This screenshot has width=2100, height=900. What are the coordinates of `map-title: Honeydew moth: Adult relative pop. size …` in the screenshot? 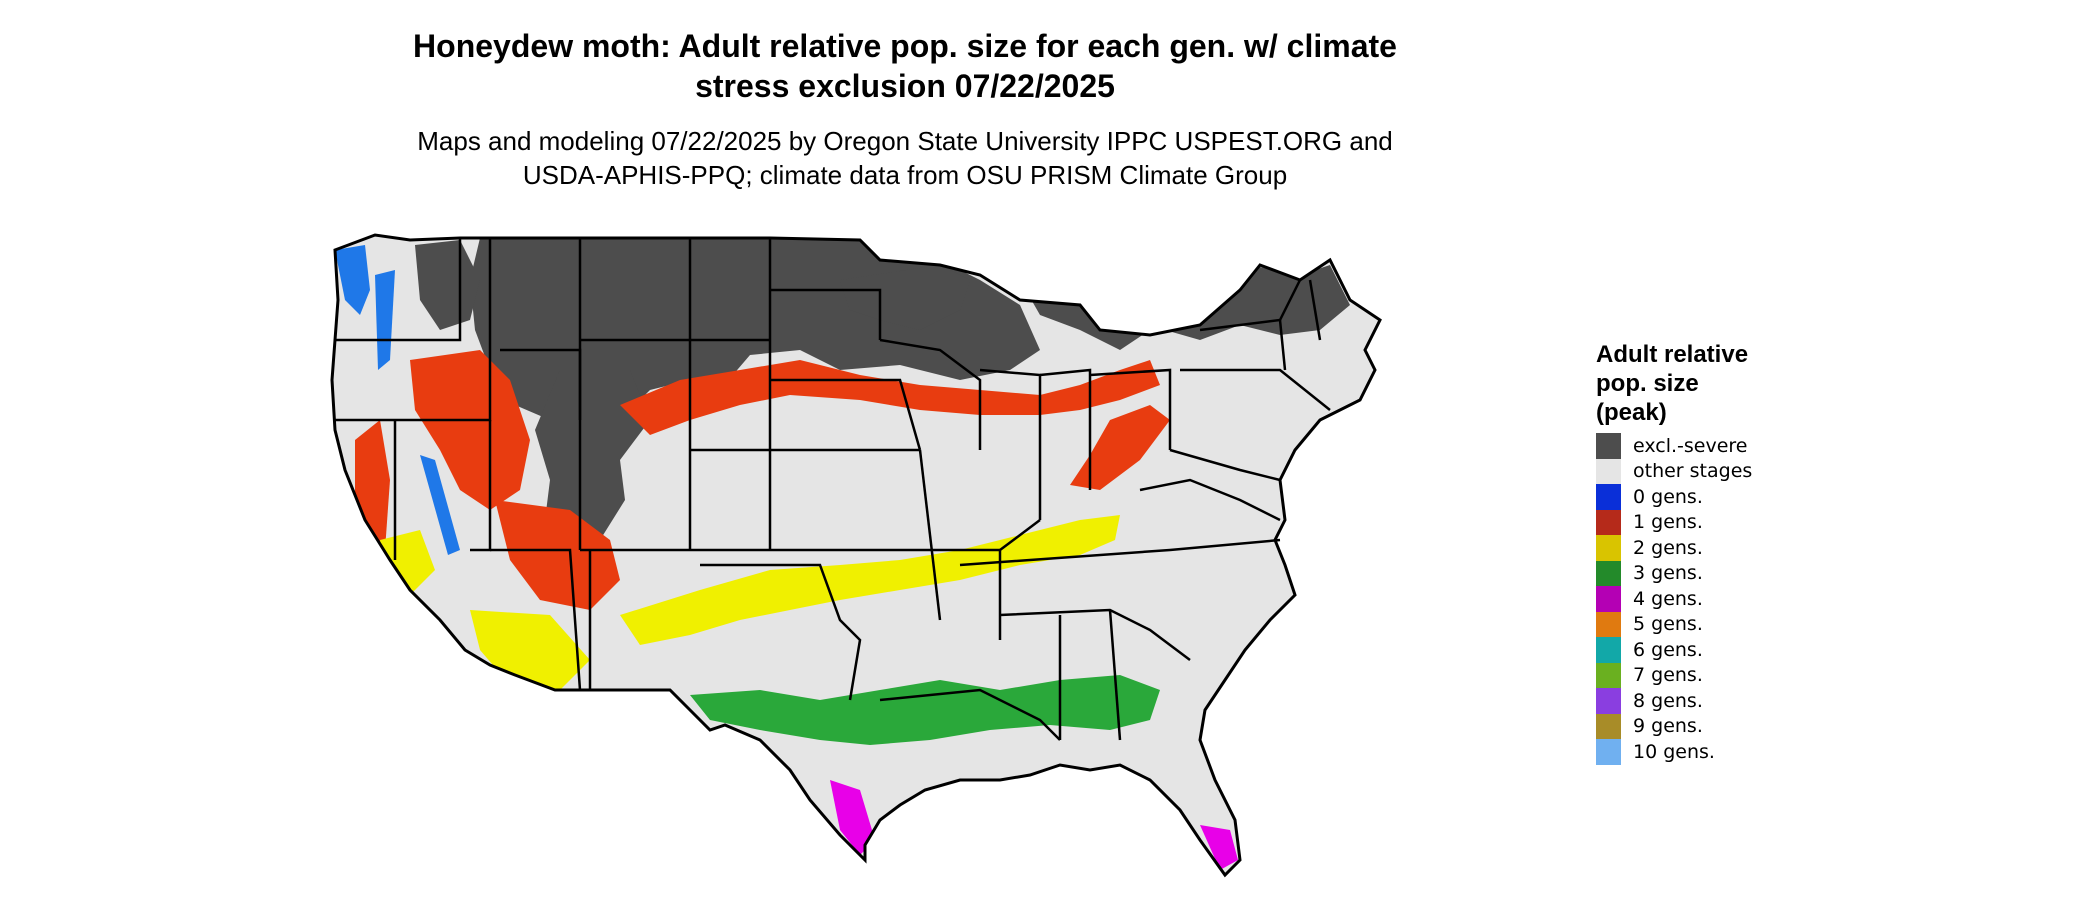 It's located at (905, 66).